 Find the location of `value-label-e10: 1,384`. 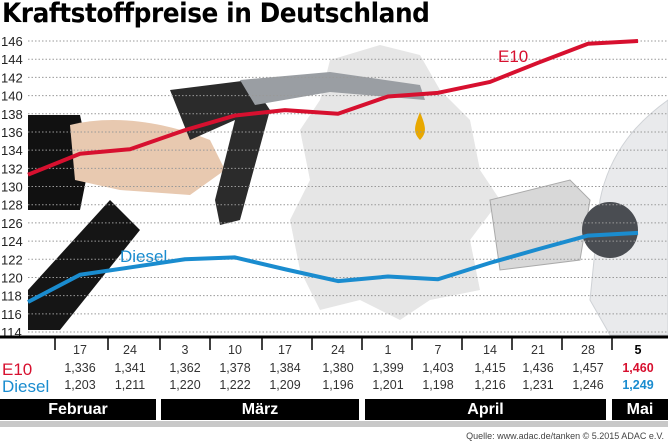

value-label-e10: 1,384 is located at coordinates (285, 368).